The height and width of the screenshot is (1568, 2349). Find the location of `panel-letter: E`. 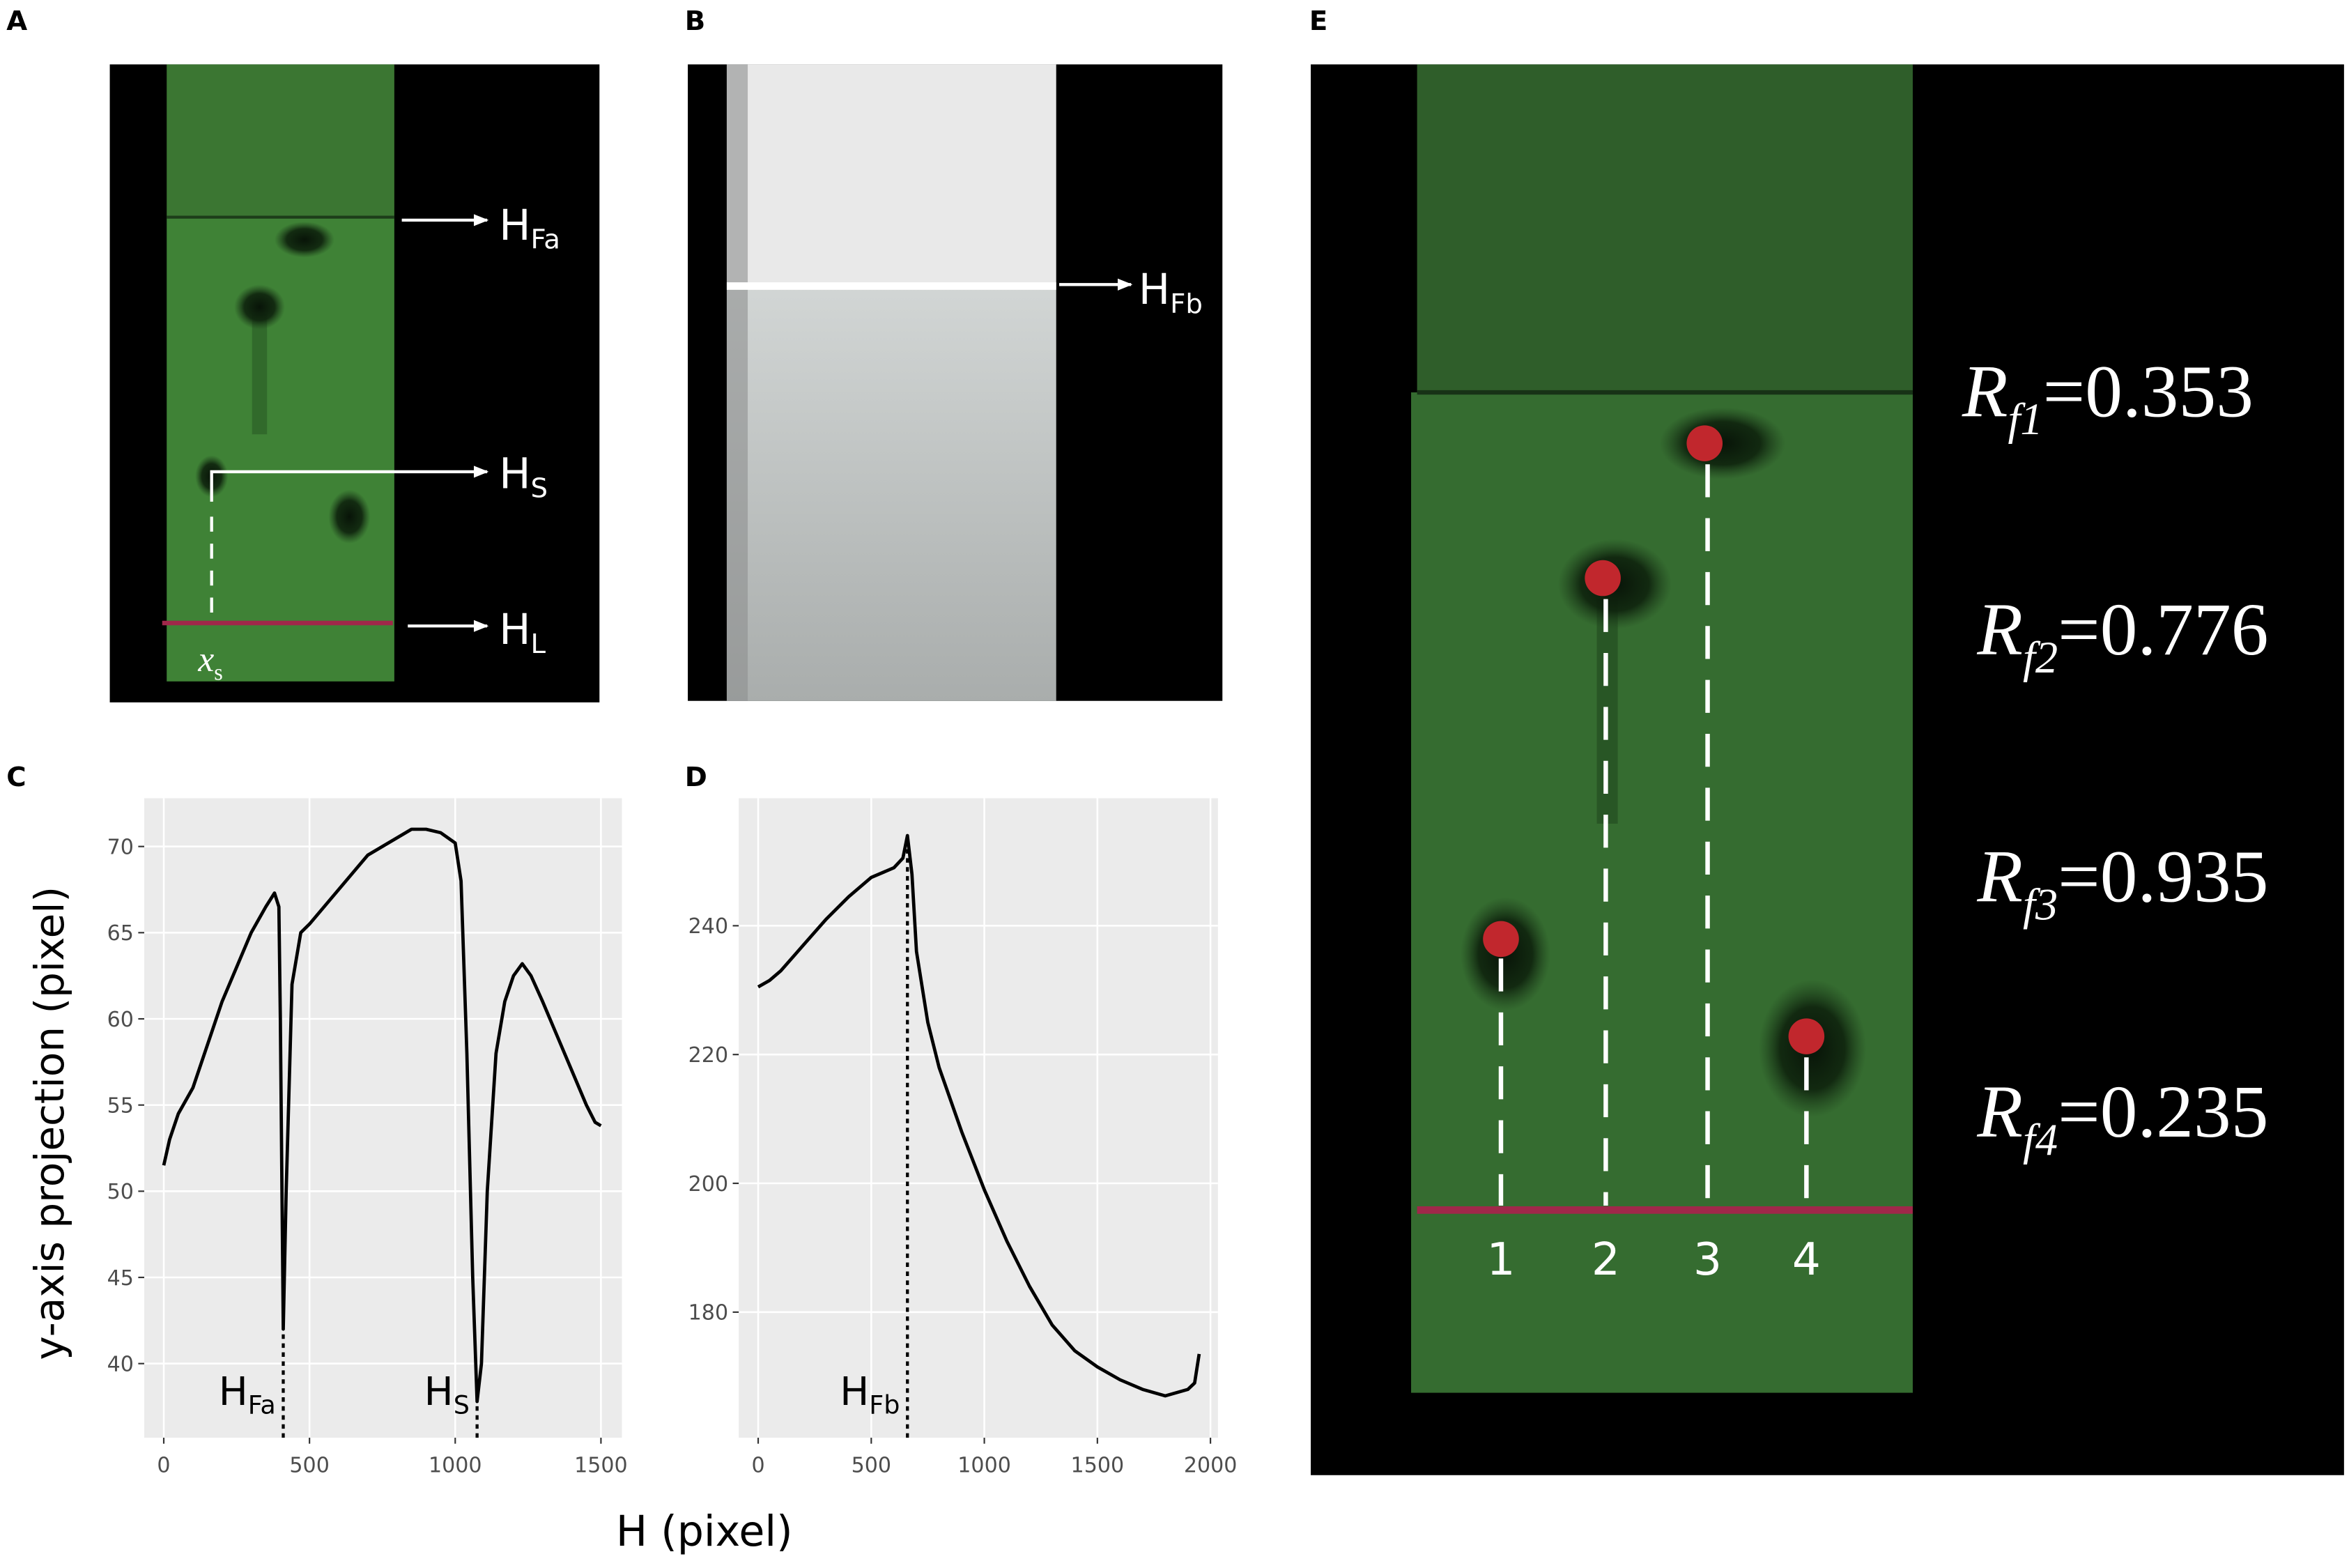

panel-letter: E is located at coordinates (1318, 21).